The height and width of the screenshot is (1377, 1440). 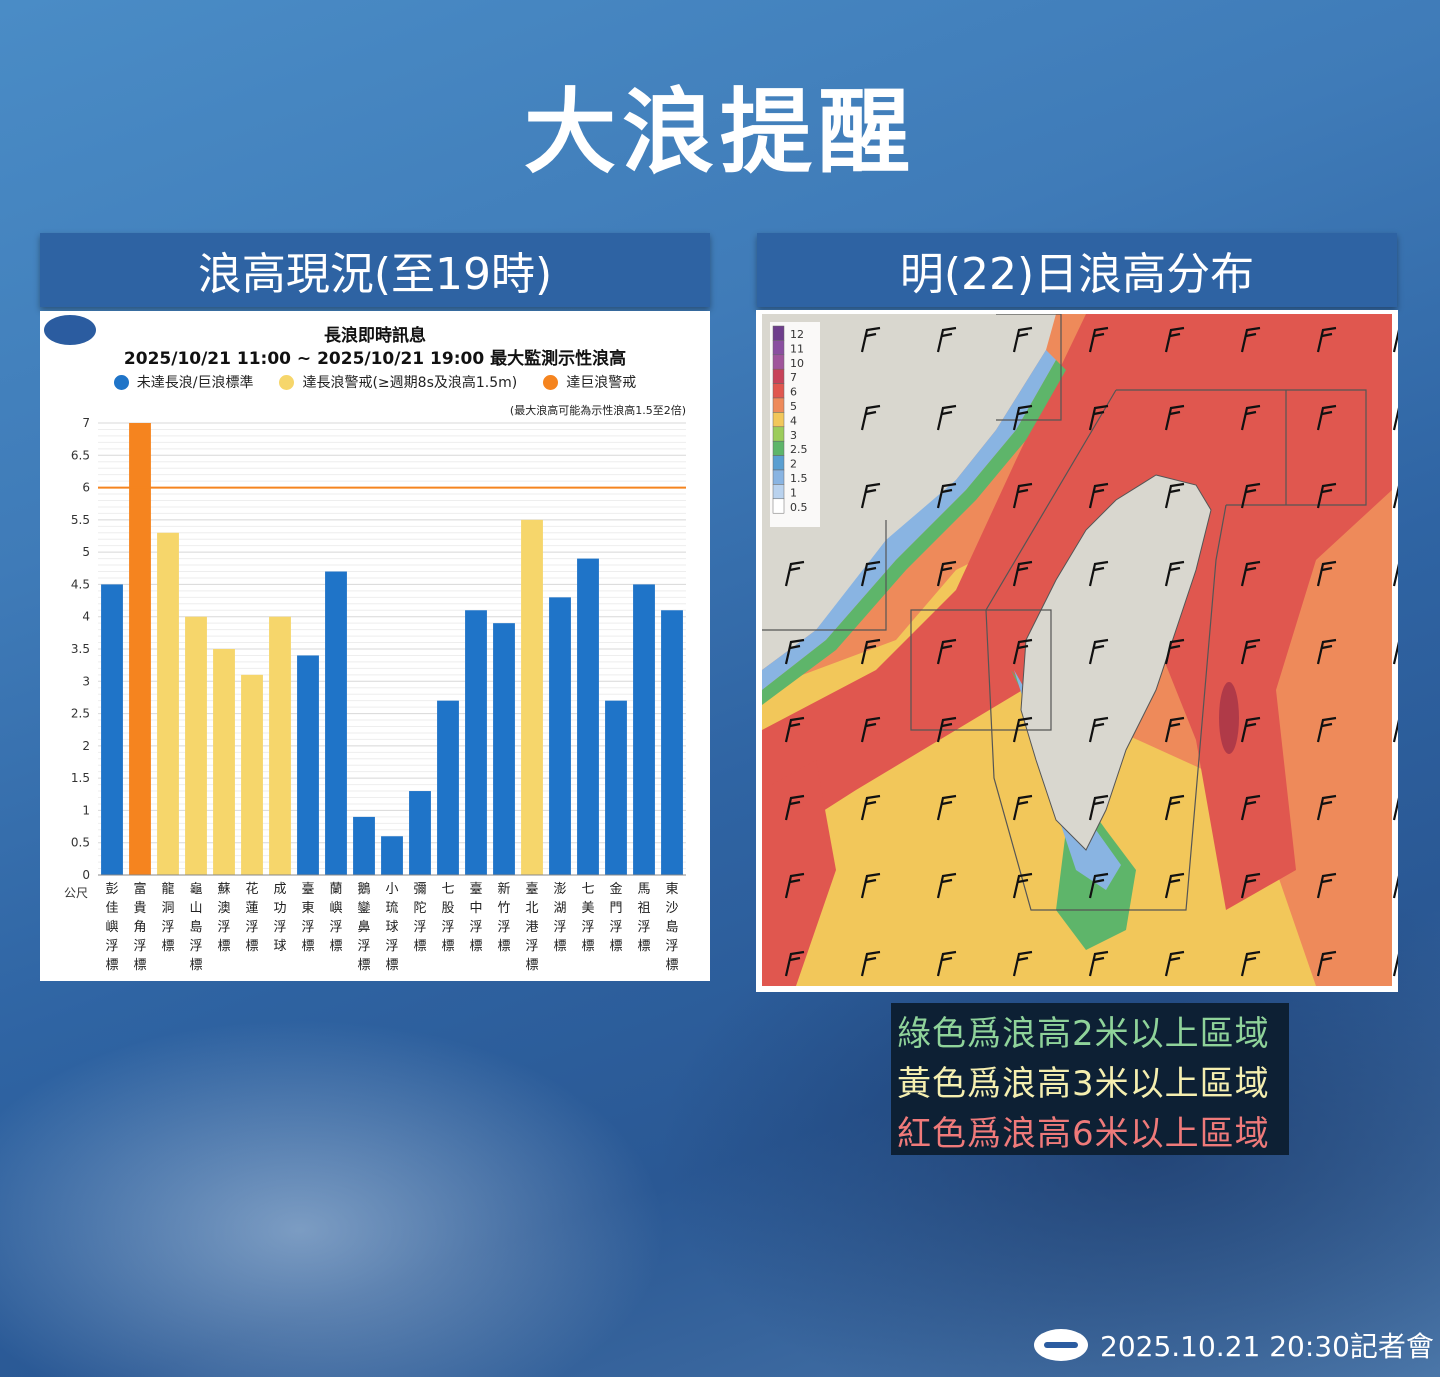 I want to click on chart-legend: 未達長浪/巨浪標準 達長浪警戒(≥週期8s及浪高1.5m) 達巨浪警戒, so click(x=375, y=382).